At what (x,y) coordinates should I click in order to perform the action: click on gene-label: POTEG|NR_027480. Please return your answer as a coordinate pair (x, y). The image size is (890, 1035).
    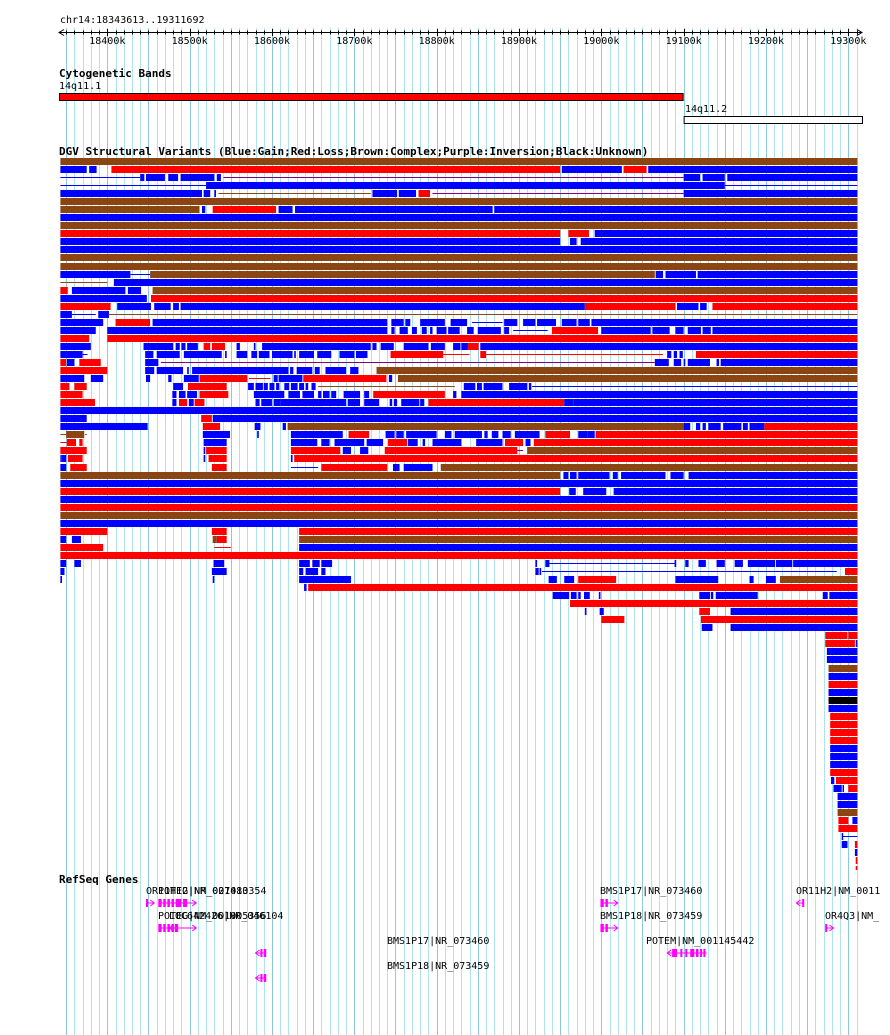
    Looking at the image, I should click on (203, 891).